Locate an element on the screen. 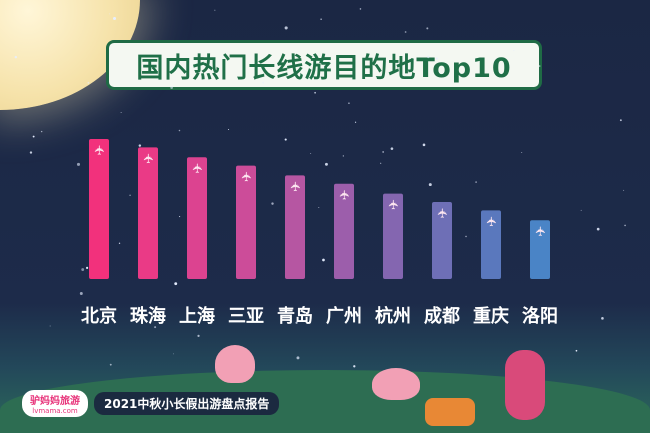 This screenshot has height=433, width=650. bar-北京 is located at coordinates (99, 209).